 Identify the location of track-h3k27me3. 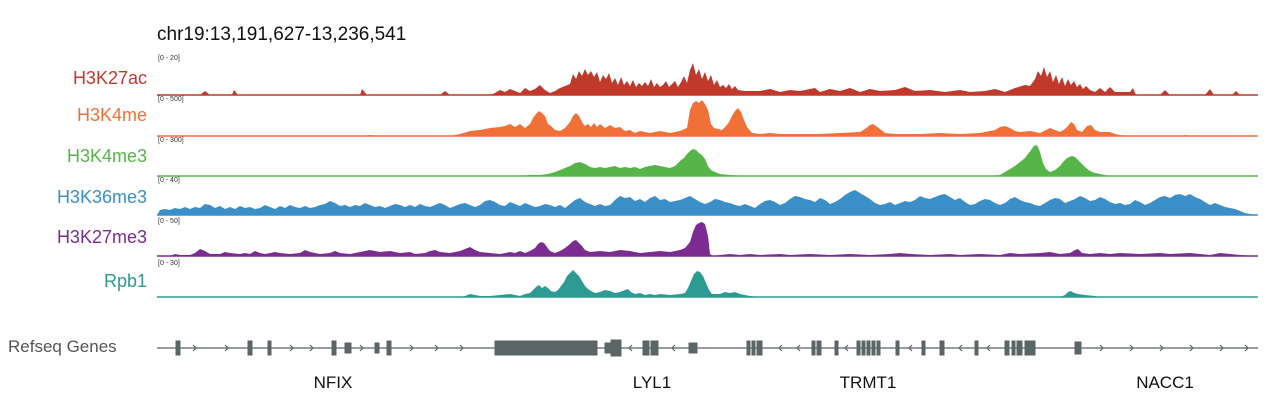
(707, 239).